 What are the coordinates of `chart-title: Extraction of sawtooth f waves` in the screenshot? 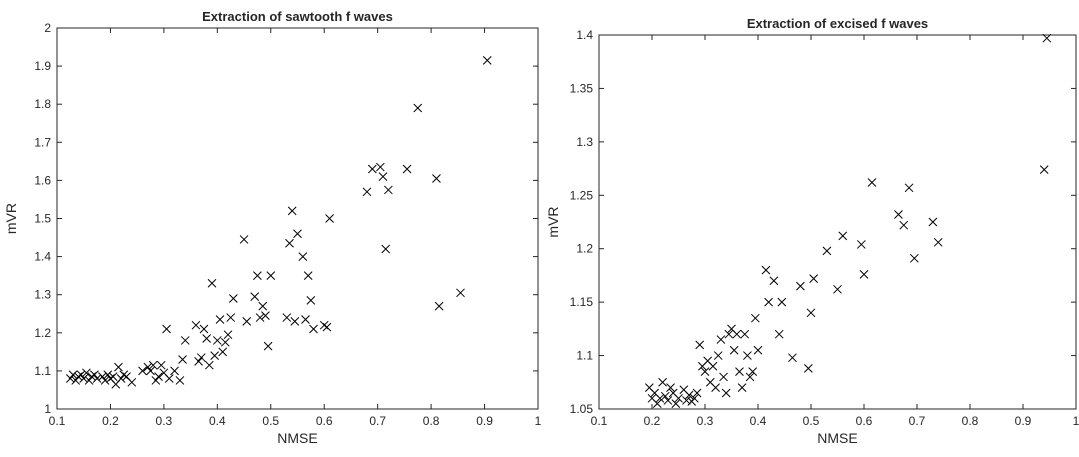 It's located at (297, 16).